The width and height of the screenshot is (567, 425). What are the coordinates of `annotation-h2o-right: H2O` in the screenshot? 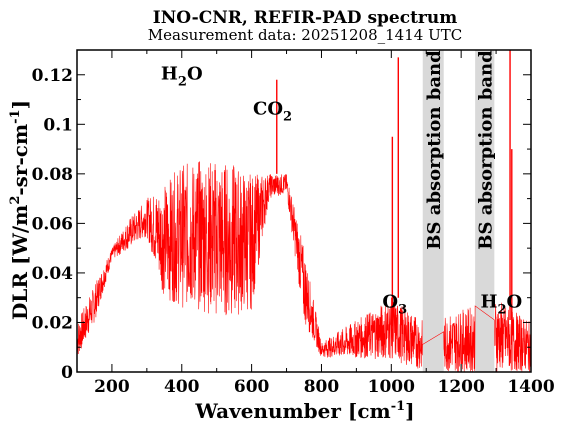 It's located at (501, 305).